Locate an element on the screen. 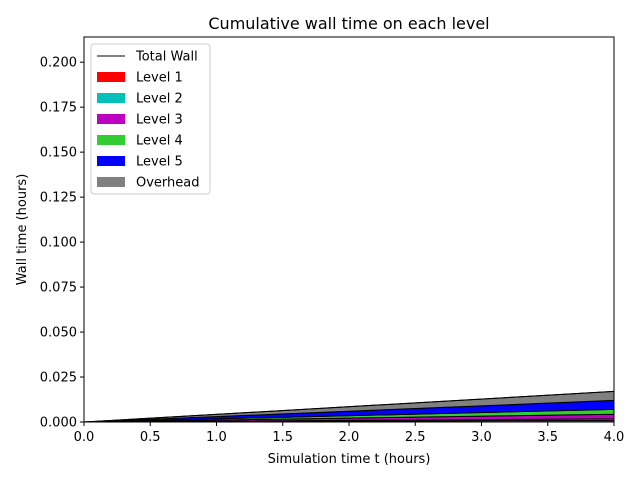 The image size is (640, 480). x-tick-label: 2.5 is located at coordinates (415, 437).